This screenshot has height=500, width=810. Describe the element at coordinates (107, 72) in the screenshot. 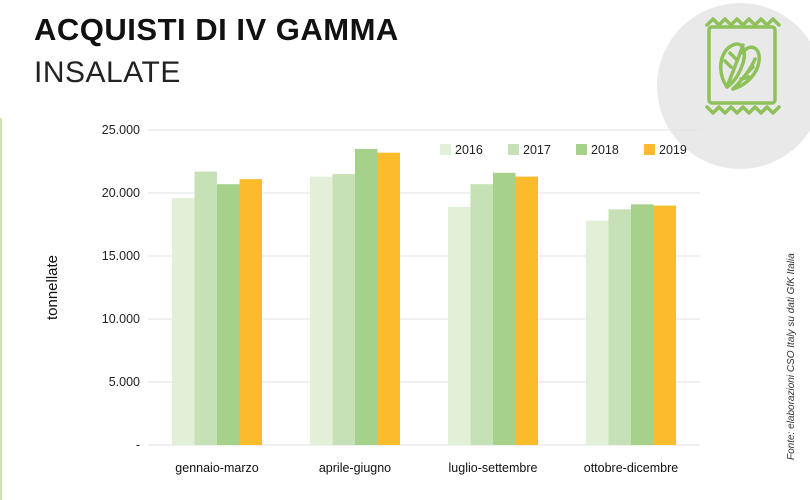

I see `page-subtitle: INSALATE` at that location.